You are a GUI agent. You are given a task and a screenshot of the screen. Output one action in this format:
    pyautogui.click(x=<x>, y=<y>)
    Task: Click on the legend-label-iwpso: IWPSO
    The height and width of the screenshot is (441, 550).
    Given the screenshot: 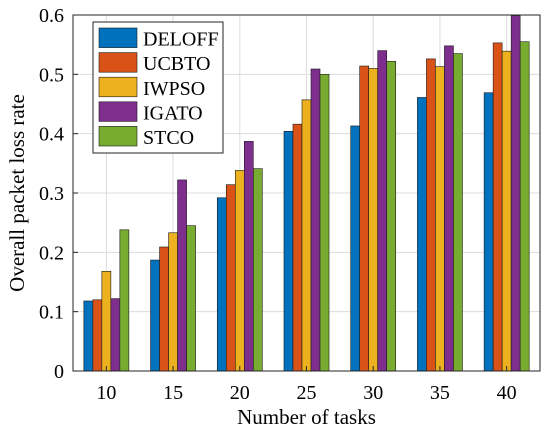 What is the action you would take?
    pyautogui.click(x=174, y=89)
    